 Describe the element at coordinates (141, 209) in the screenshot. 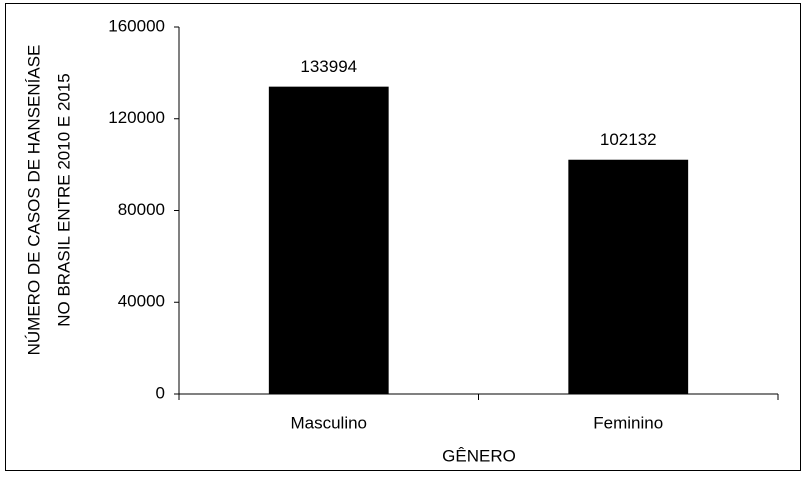

I see `y-tick-label: 80000` at that location.